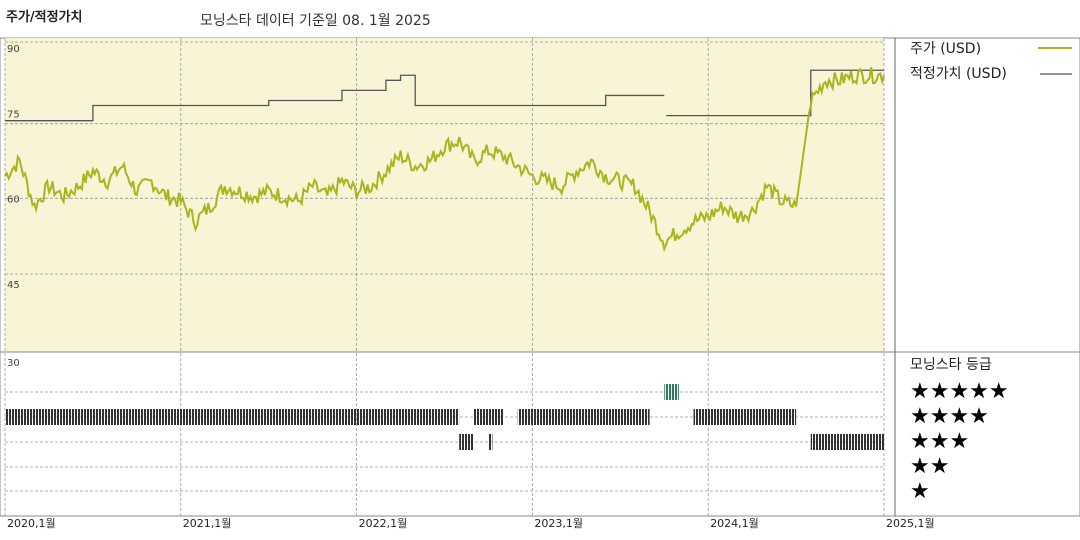 This screenshot has height=540, width=1080. I want to click on chart-title: 주가/적정가치, so click(44, 17).